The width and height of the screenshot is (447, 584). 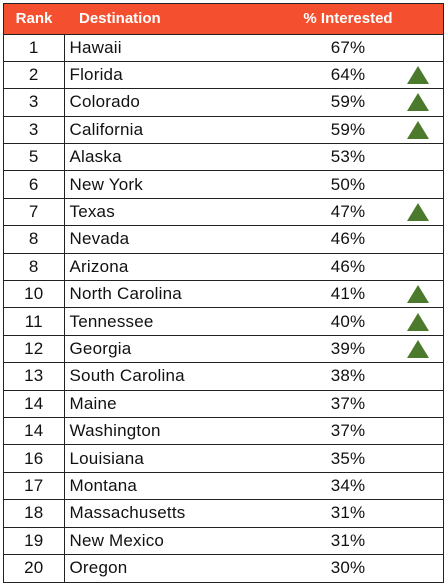 What do you see at coordinates (34, 157) in the screenshot?
I see `rank-cell: 5` at bounding box center [34, 157].